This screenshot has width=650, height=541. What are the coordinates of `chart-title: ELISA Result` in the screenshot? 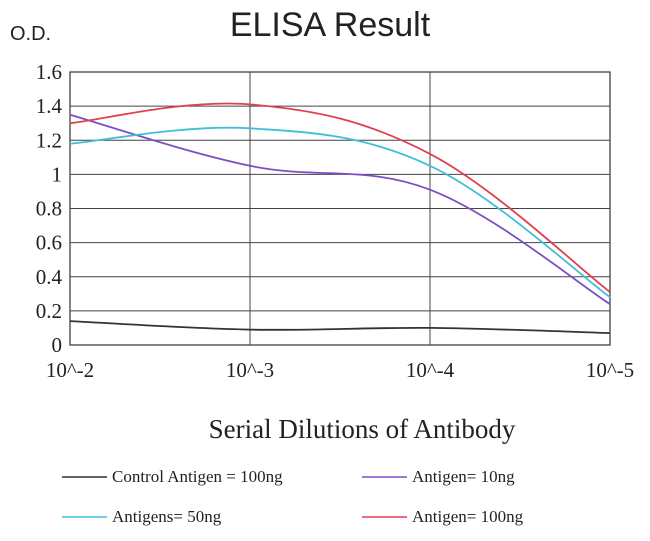 It's located at (330, 25).